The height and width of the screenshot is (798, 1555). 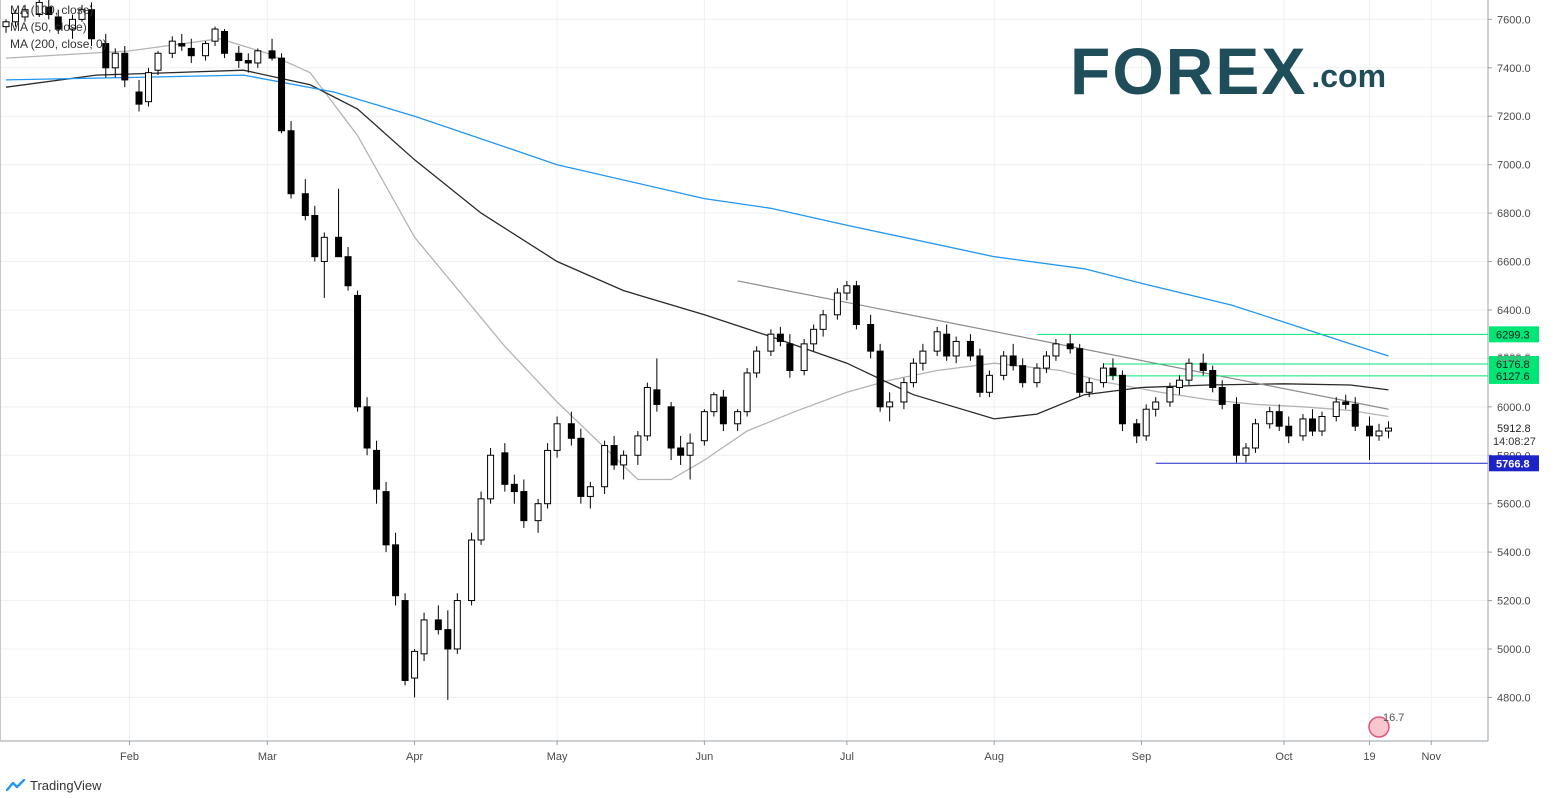 What do you see at coordinates (1514, 602) in the screenshot?
I see `y-tick-label: 5200.0` at bounding box center [1514, 602].